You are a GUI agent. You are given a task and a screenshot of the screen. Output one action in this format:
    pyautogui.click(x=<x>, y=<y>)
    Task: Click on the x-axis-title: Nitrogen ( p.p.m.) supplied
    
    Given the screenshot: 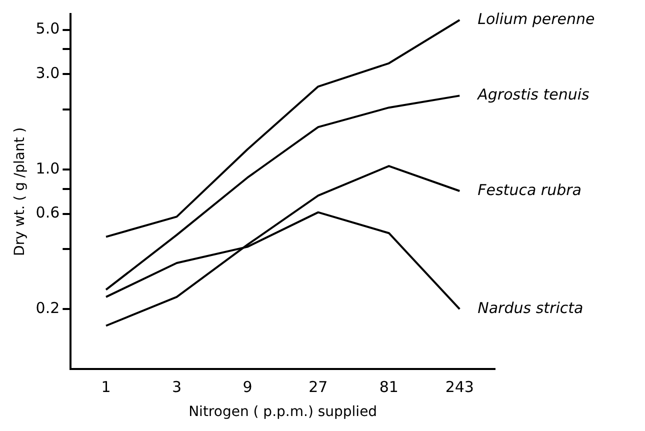 What is the action you would take?
    pyautogui.click(x=283, y=412)
    